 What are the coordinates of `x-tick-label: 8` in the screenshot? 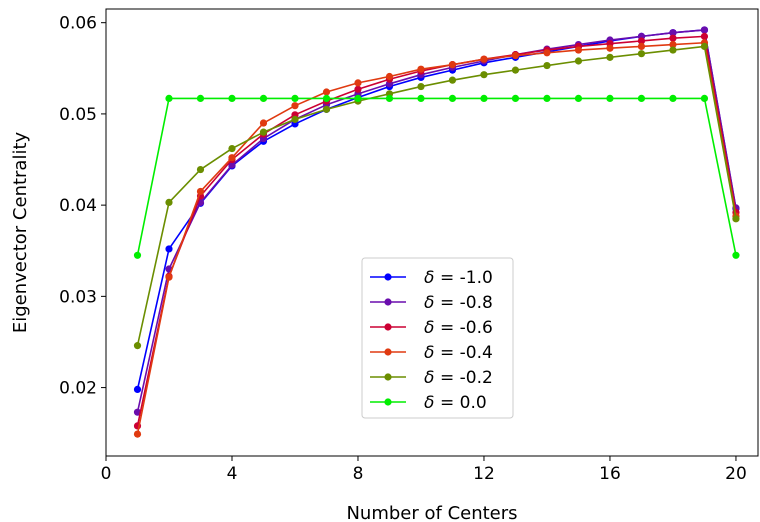 It's located at (358, 474).